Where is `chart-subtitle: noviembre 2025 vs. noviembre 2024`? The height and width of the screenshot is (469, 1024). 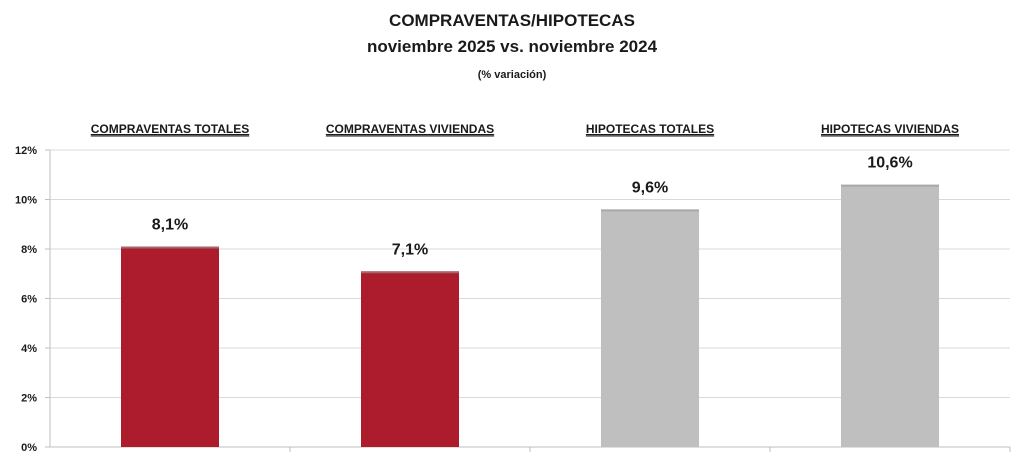
chart-subtitle: noviembre 2025 vs. noviembre 2024 is located at coordinates (512, 46).